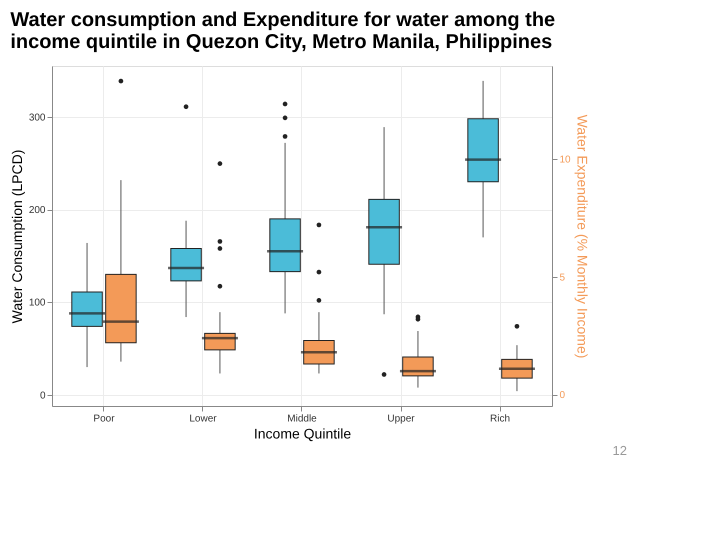 This screenshot has height=545, width=721. What do you see at coordinates (203, 419) in the screenshot?
I see `x-tick-label: Lower` at bounding box center [203, 419].